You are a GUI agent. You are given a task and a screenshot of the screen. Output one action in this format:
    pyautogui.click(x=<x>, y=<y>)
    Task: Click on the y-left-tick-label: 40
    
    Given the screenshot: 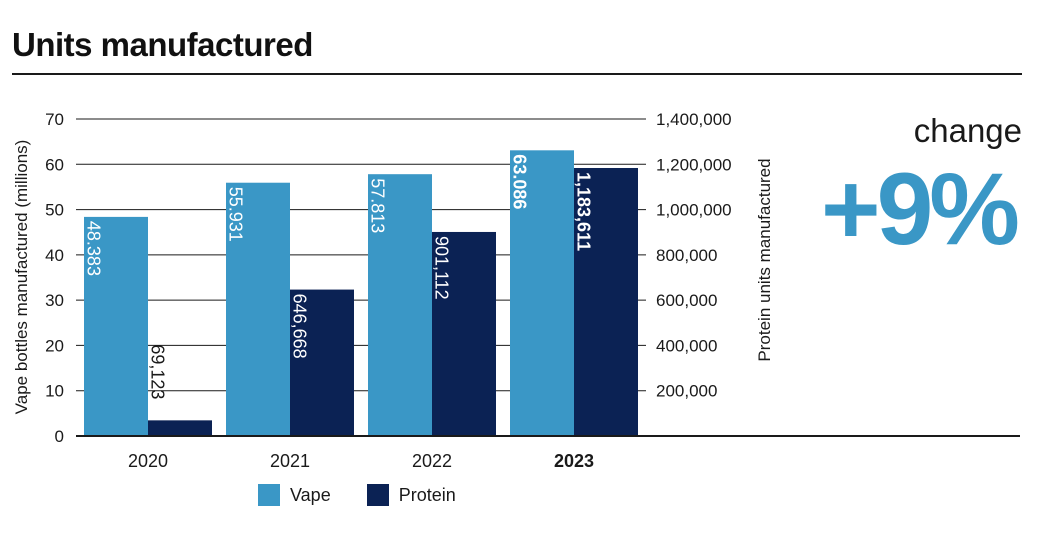 What is the action you would take?
    pyautogui.click(x=54, y=255)
    